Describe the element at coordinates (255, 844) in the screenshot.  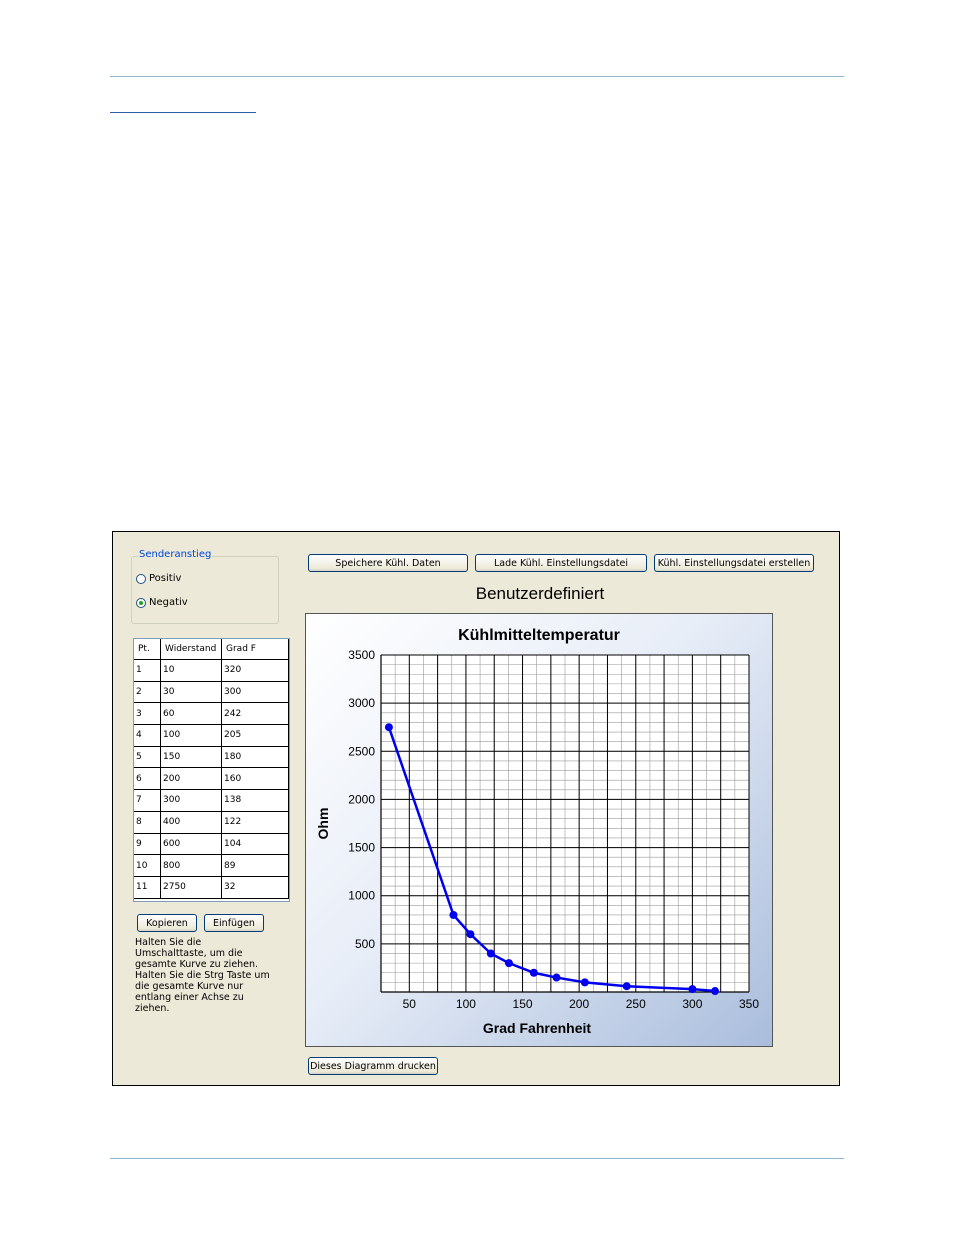
I see `degree-cell: 104` at that location.